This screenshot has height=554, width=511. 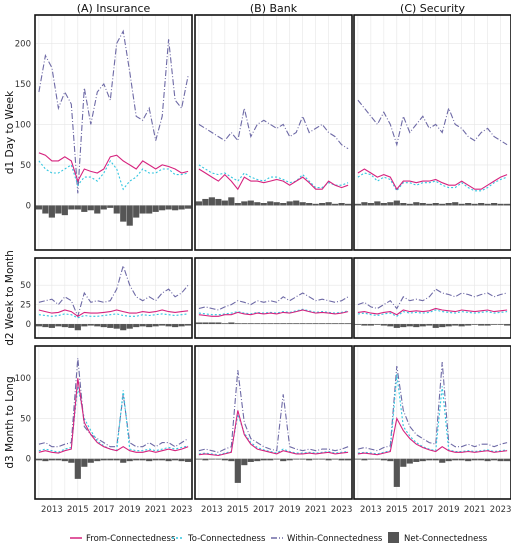 I want to click on legend-label: Net-Connectedness, so click(x=446, y=539).